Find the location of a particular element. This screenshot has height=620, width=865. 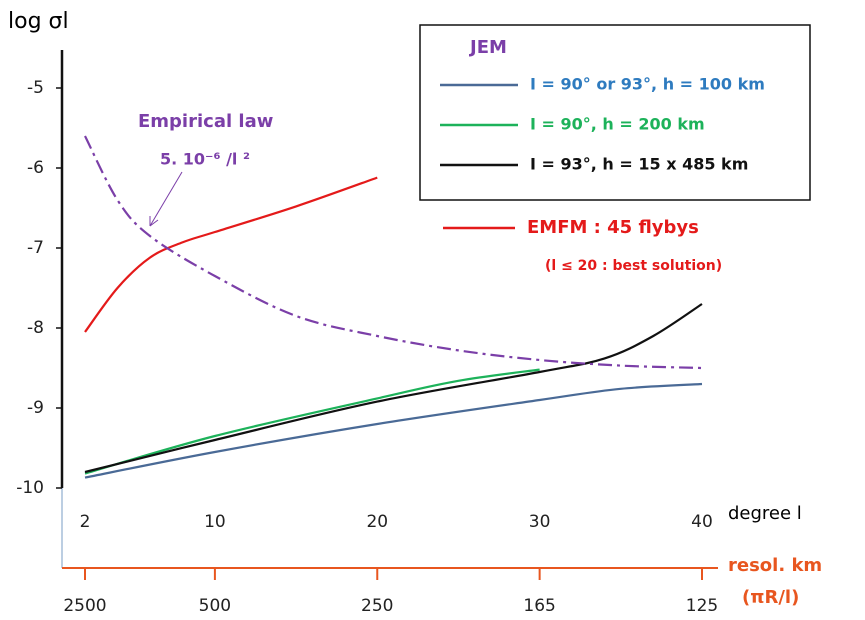

legend-label: I = 90°, h = 200 km is located at coordinates (617, 124).